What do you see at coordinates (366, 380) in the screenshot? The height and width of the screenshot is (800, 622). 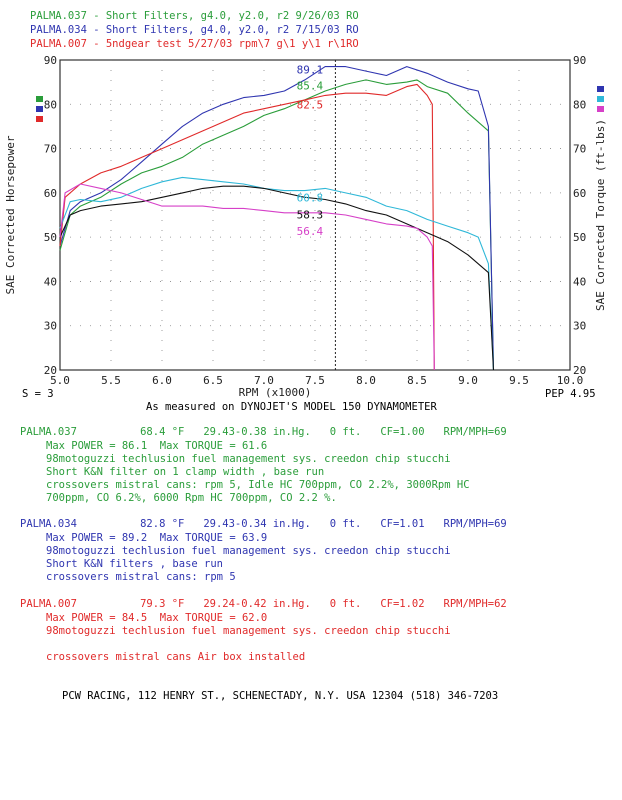 I see `x-tick-label: 8.0` at bounding box center [366, 380].